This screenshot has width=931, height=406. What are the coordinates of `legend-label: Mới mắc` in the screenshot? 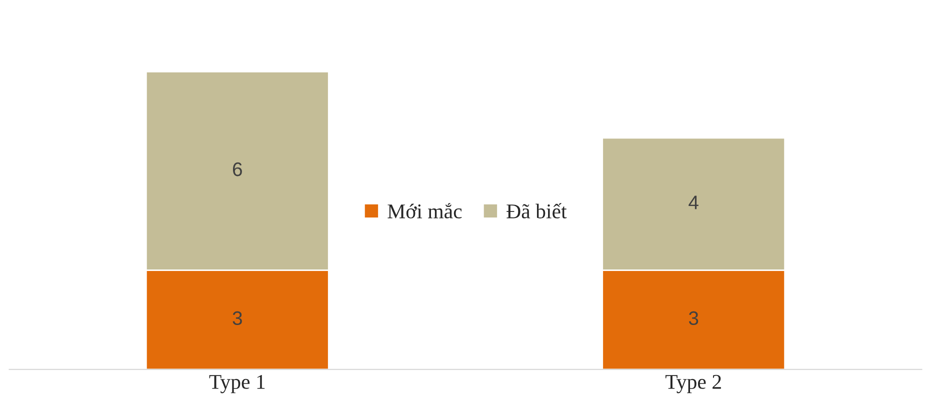 It's located at (425, 210).